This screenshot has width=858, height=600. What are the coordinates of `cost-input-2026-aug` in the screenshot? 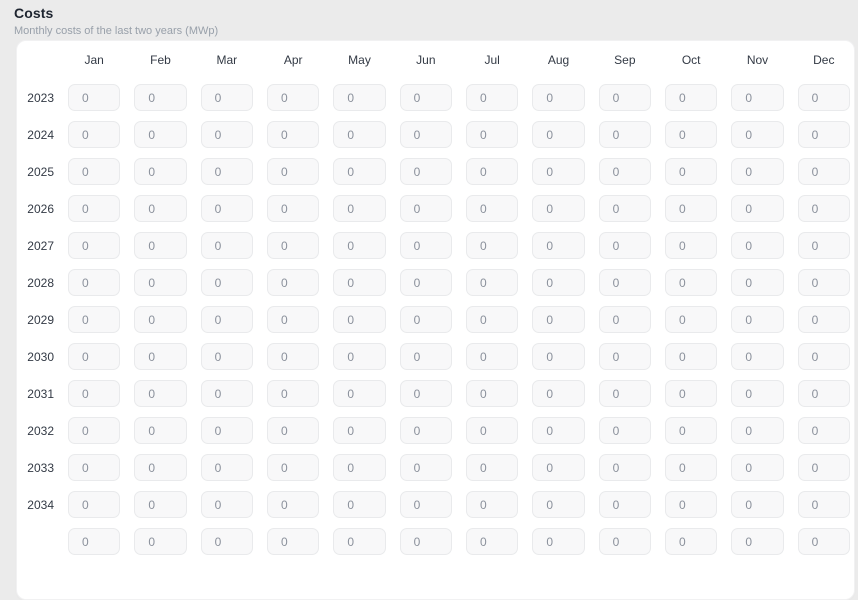 It's located at (558, 208).